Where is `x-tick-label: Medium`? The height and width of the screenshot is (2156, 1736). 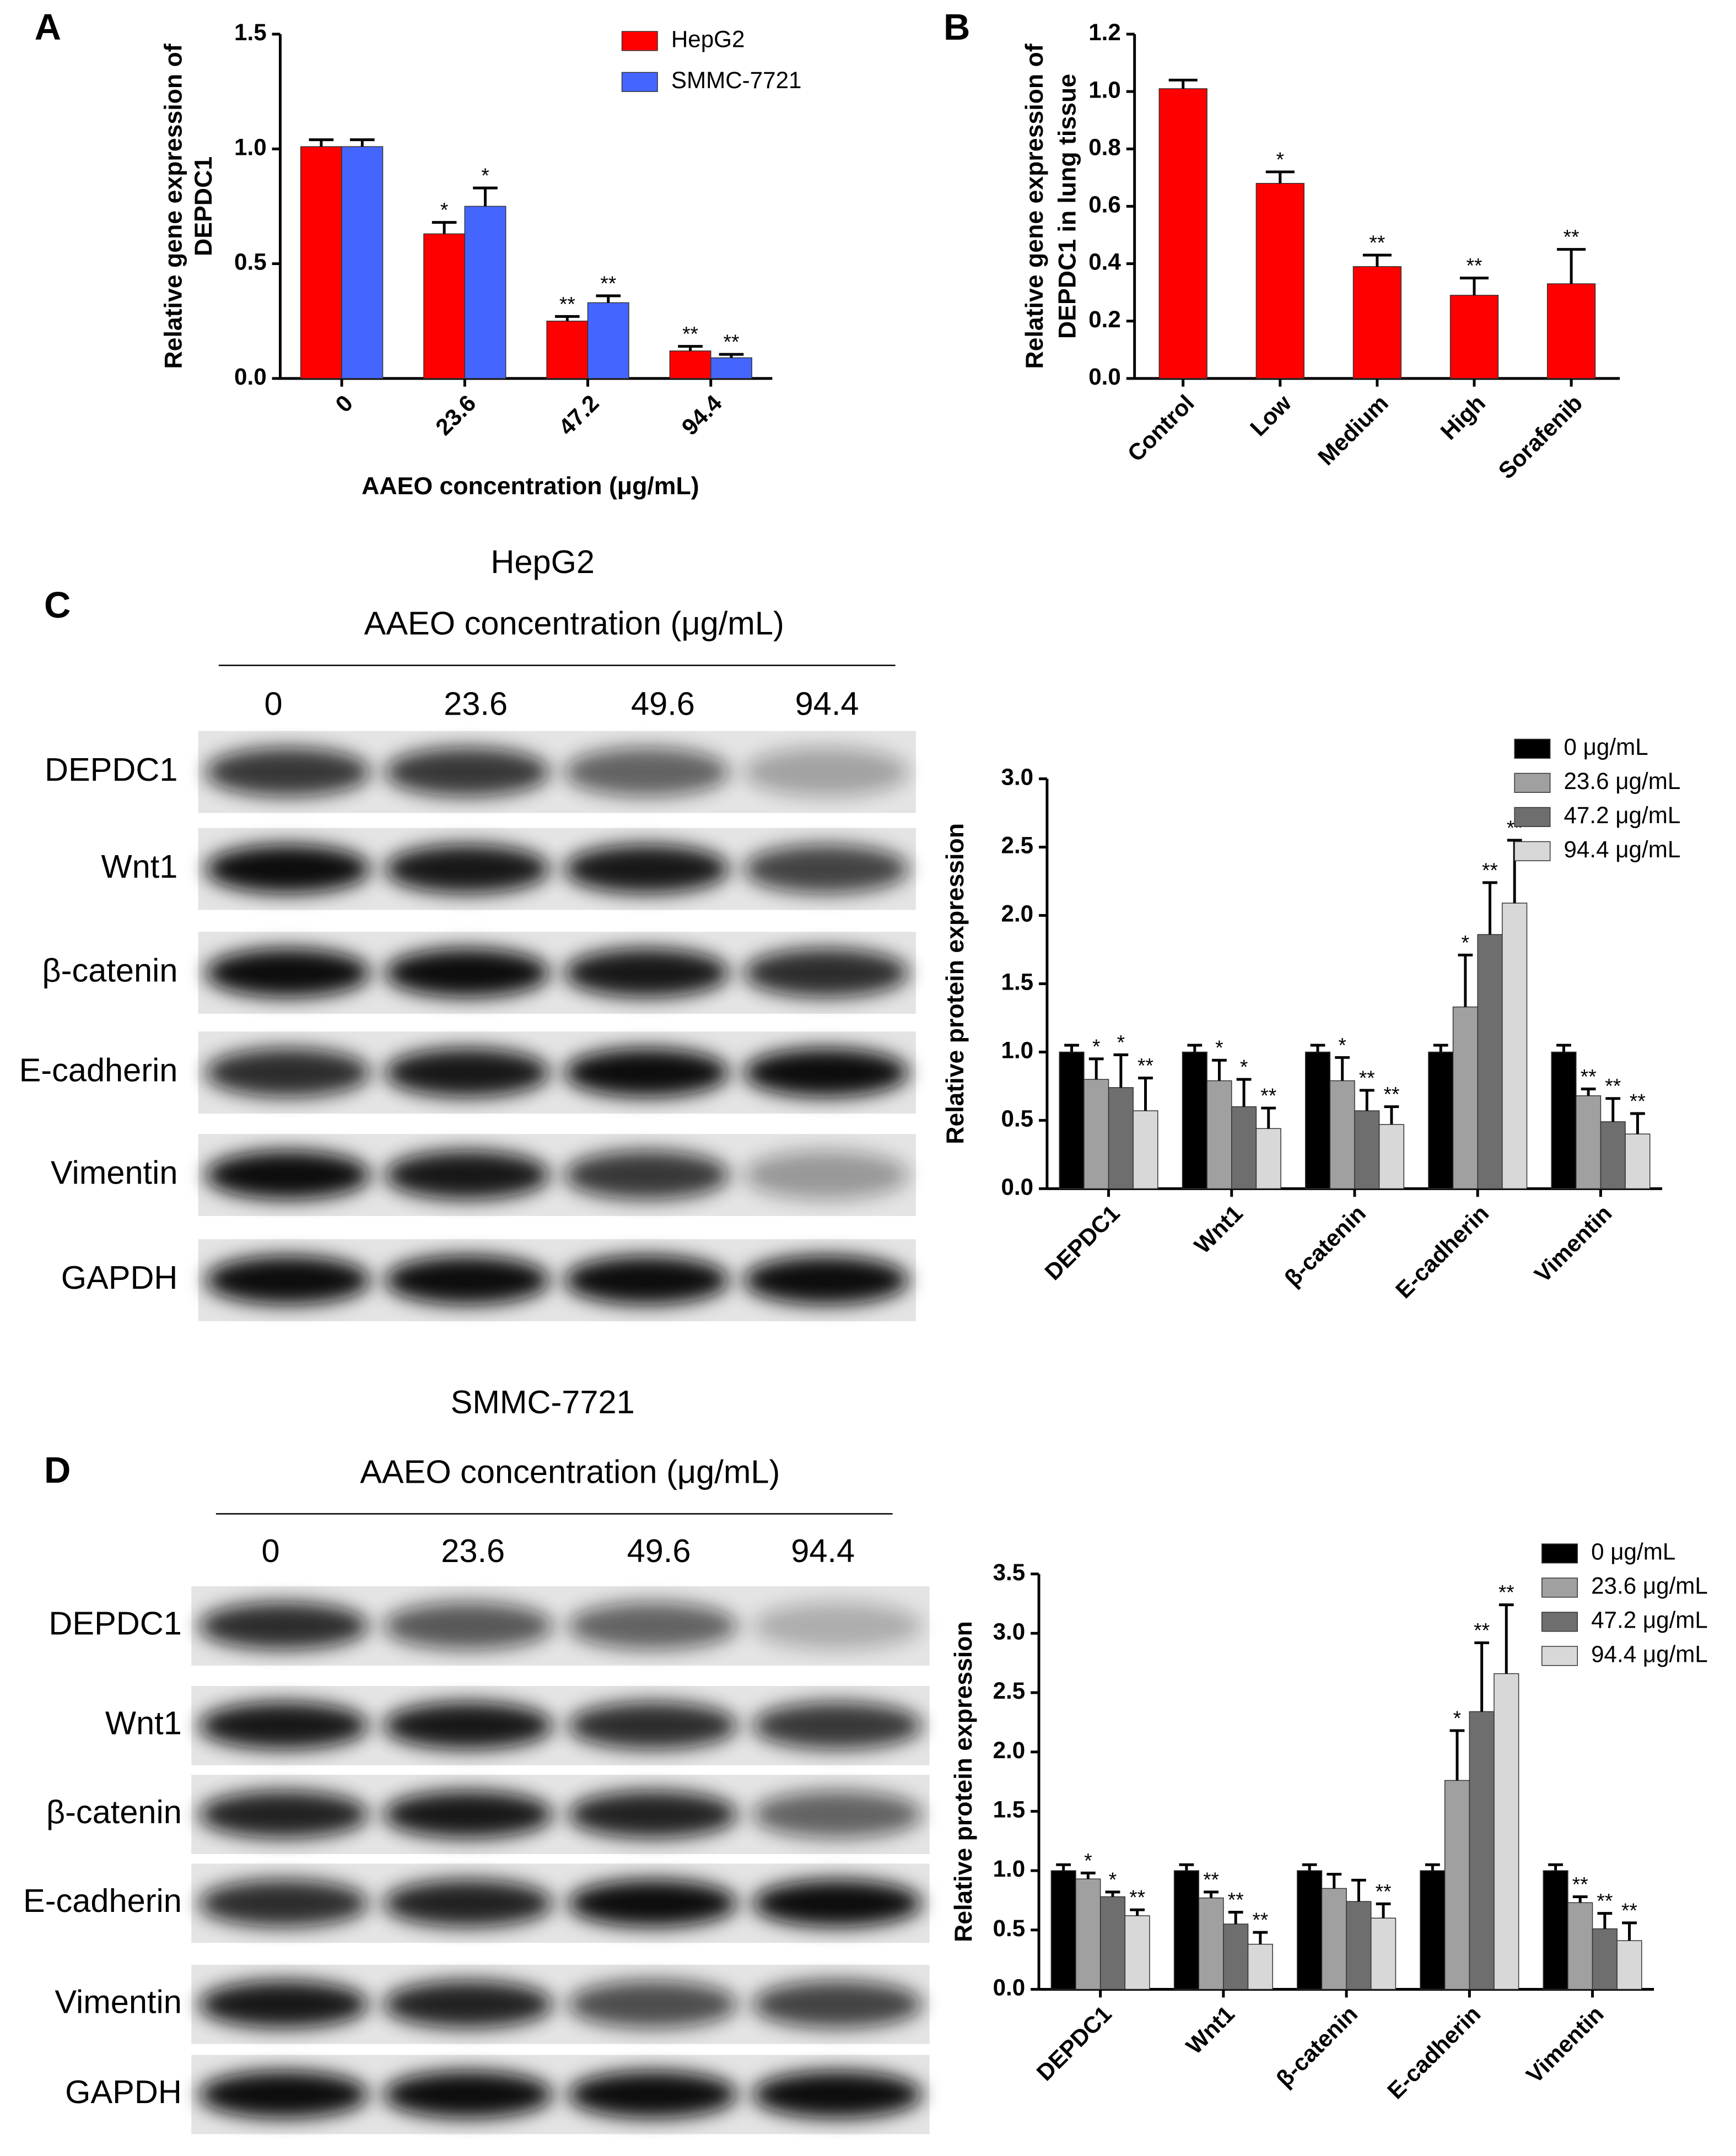 x-tick-label: Medium is located at coordinates (1353, 430).